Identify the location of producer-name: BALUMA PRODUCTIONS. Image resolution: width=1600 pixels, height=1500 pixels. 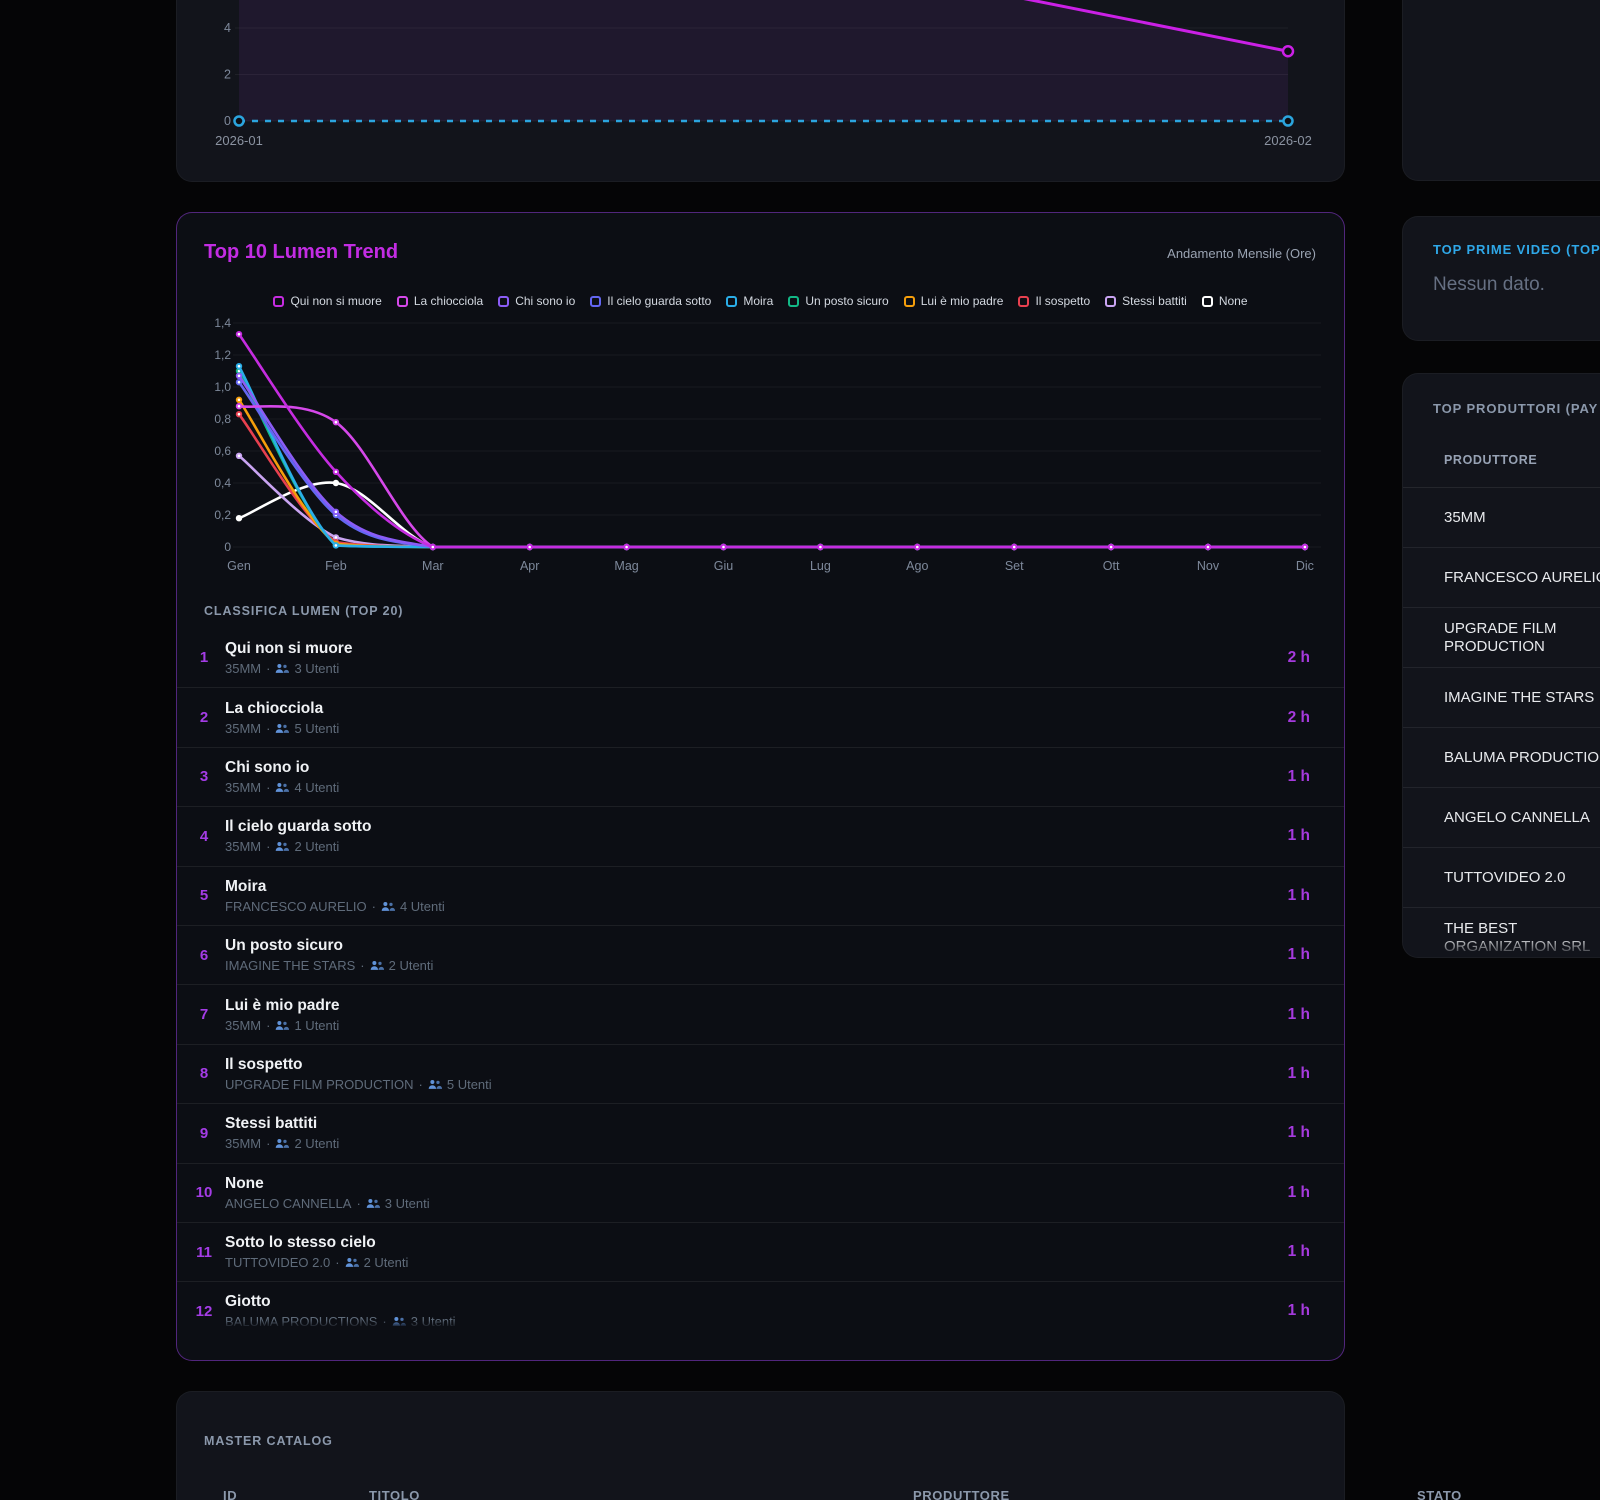
(1522, 757).